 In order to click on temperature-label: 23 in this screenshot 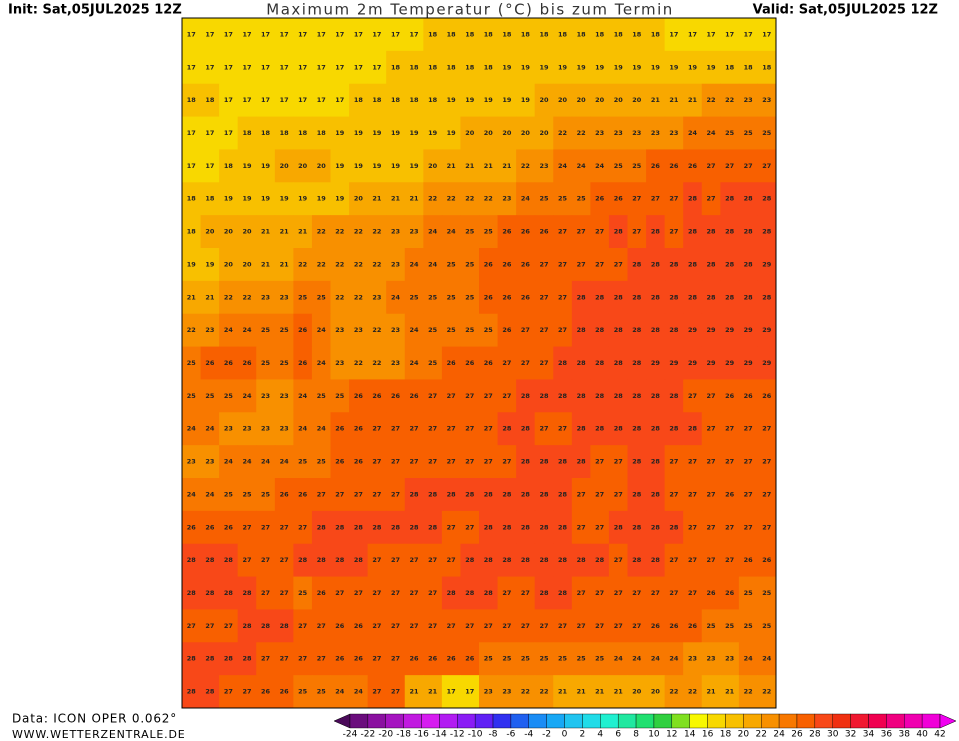, I will do `click(506, 692)`.